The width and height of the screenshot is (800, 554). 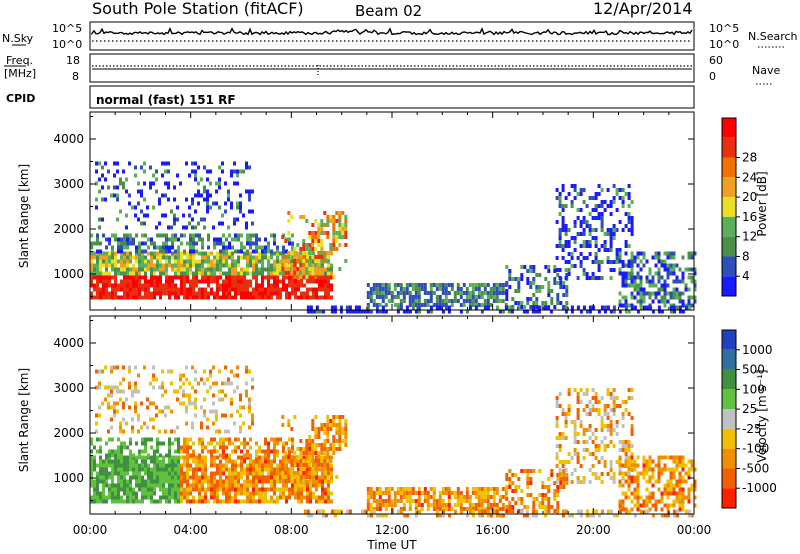 What do you see at coordinates (20, 98) in the screenshot?
I see `cpid-label: CPID` at bounding box center [20, 98].